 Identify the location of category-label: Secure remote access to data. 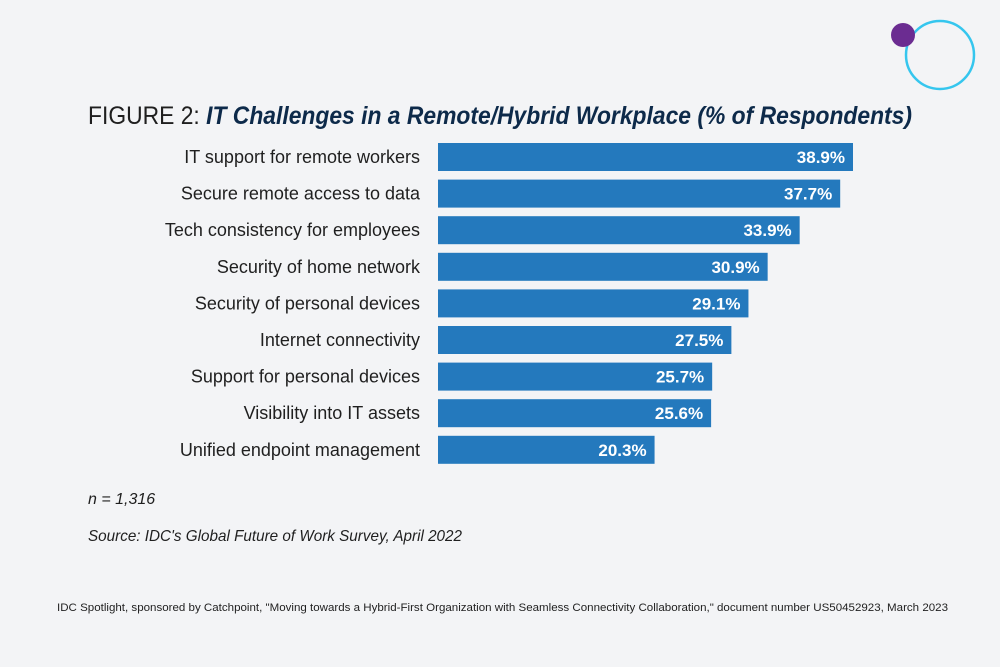
(301, 194).